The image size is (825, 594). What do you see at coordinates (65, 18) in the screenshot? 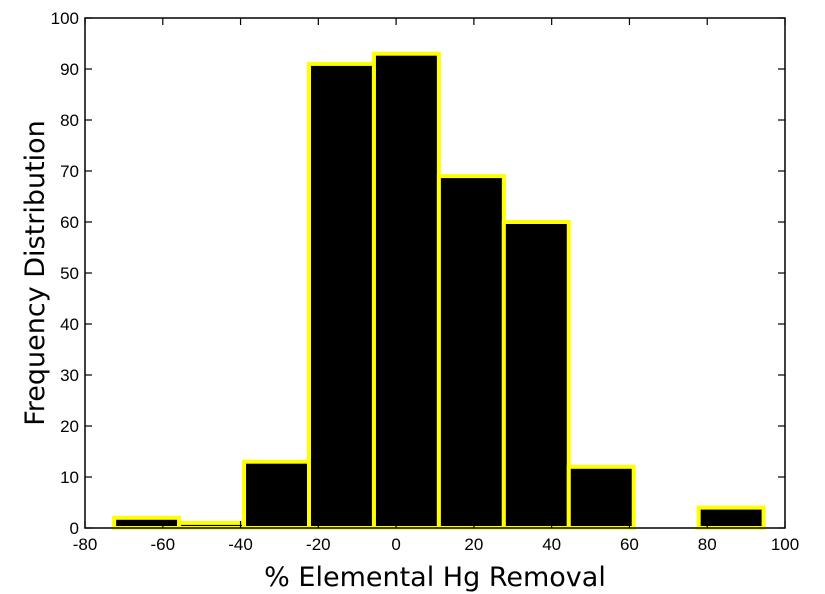
I see `y-tick-label: 100` at bounding box center [65, 18].